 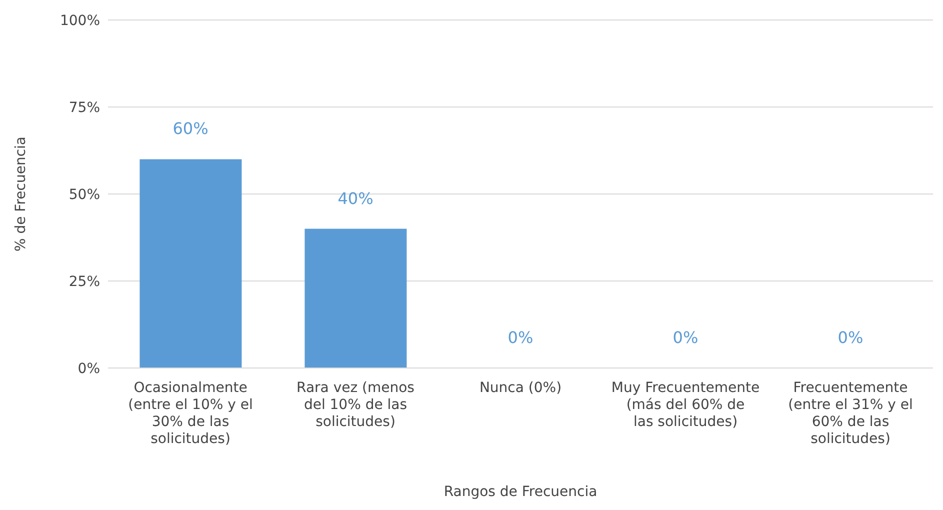 What do you see at coordinates (80, 20) in the screenshot?
I see `y-tick-label: 100%` at bounding box center [80, 20].